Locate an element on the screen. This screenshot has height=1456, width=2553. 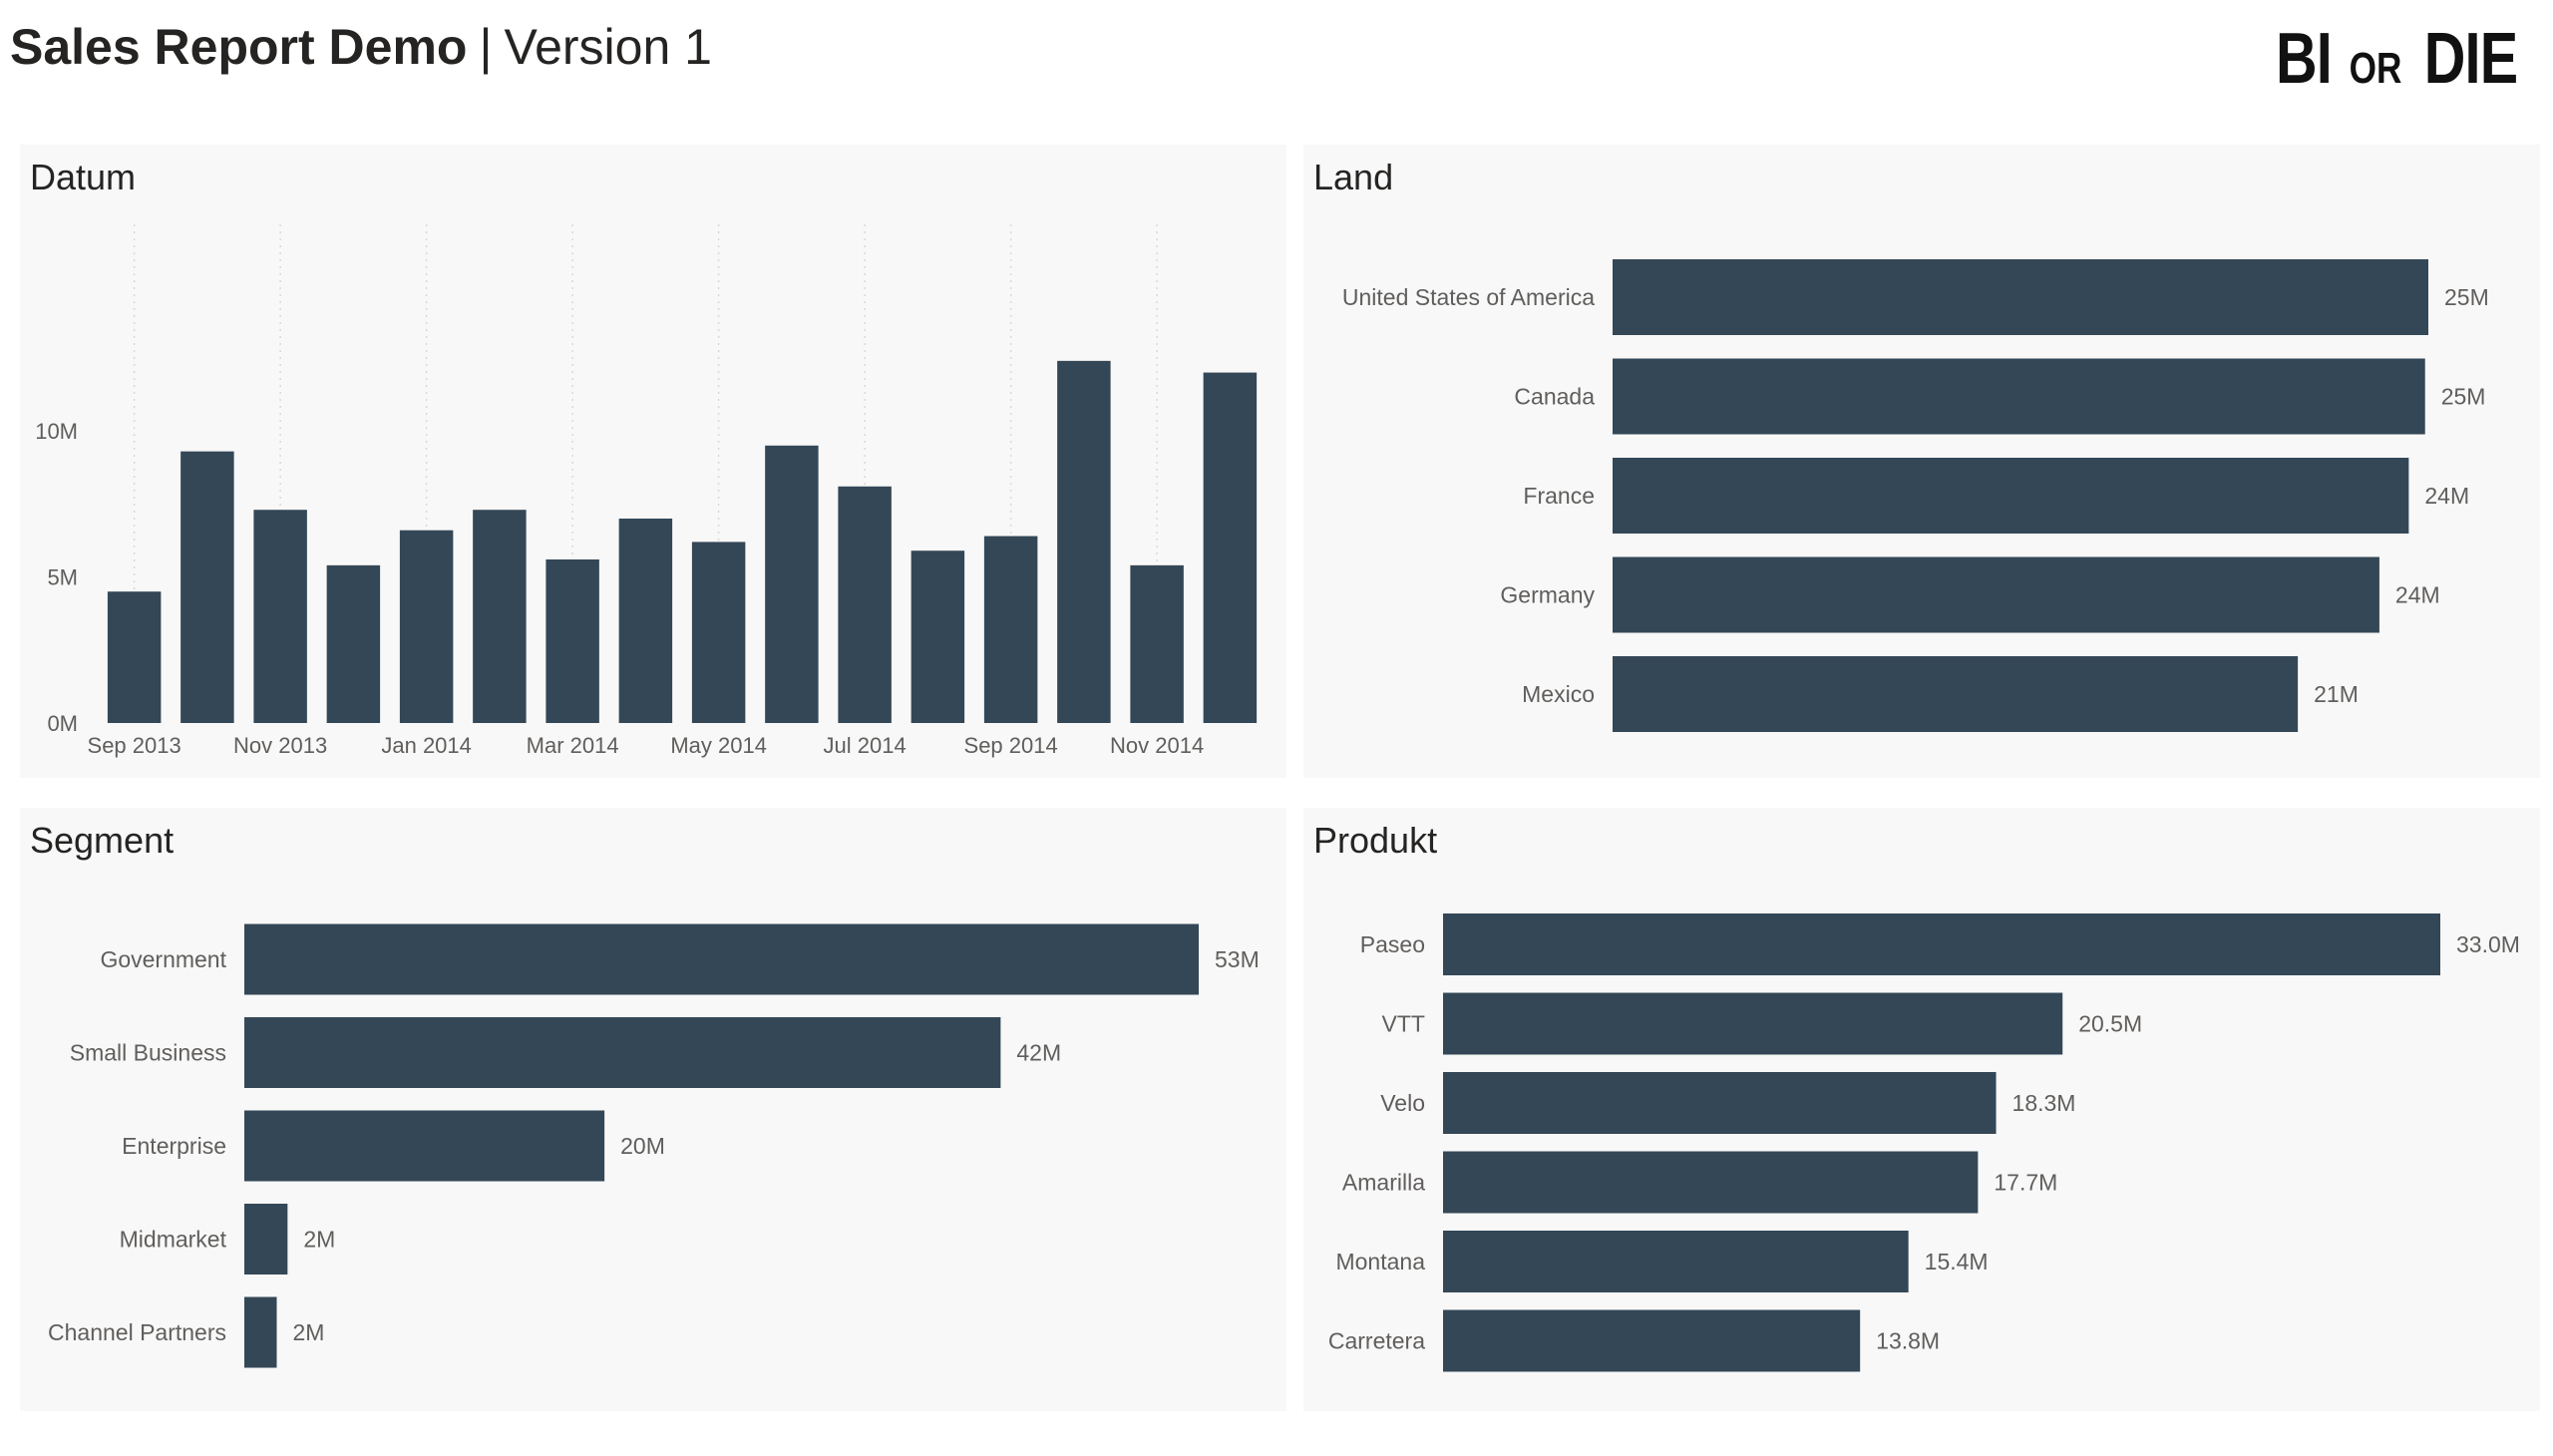
segment-data-label-channel-partners: 2M is located at coordinates (309, 1332).